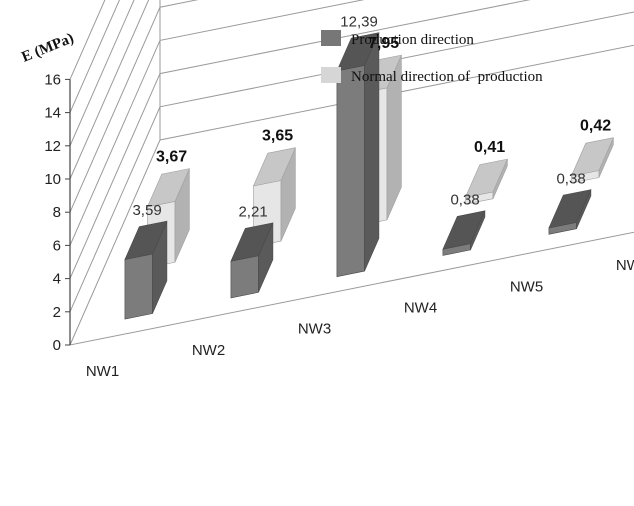 This screenshot has height=506, width=634. Describe the element at coordinates (57, 245) in the screenshot. I see `y-tick-label: 6` at that location.